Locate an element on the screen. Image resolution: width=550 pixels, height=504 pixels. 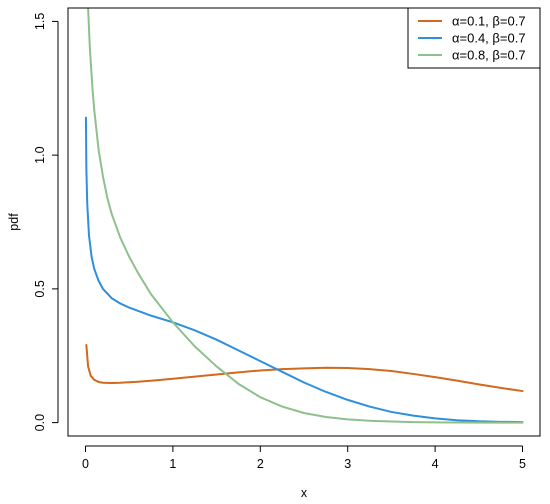
x-tick-label: 1 is located at coordinates (172, 464).